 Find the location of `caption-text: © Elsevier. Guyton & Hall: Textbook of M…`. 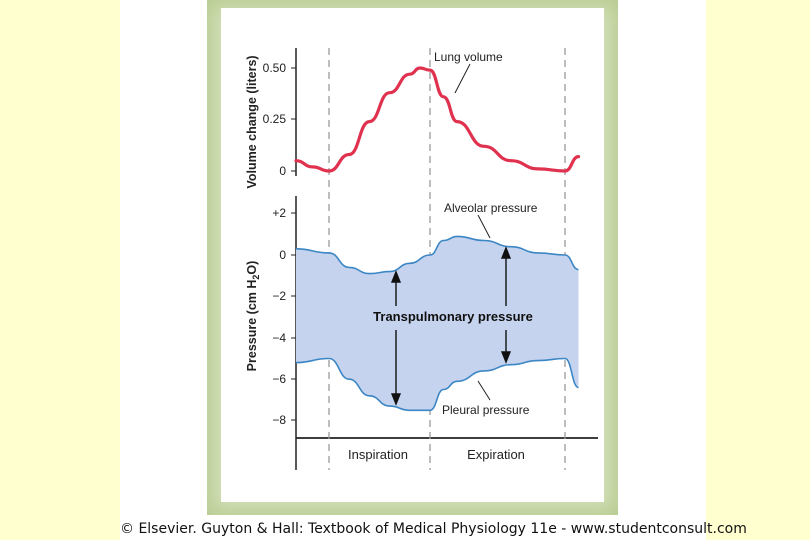

caption-text: © Elsevier. Guyton & Hall: Textbook of M… is located at coordinates (433, 529).